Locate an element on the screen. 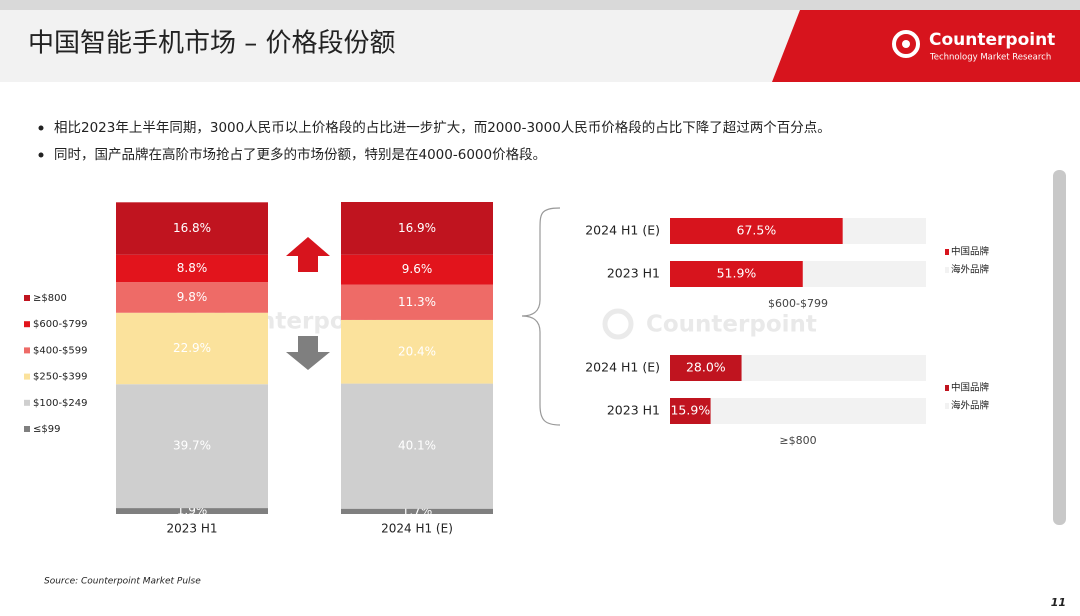 The width and height of the screenshot is (1080, 616). bullet: 同时，国产品牌在高阶市场抢占了更多的市场份额，特别是在4000-6000价格段。 is located at coordinates (300, 154).